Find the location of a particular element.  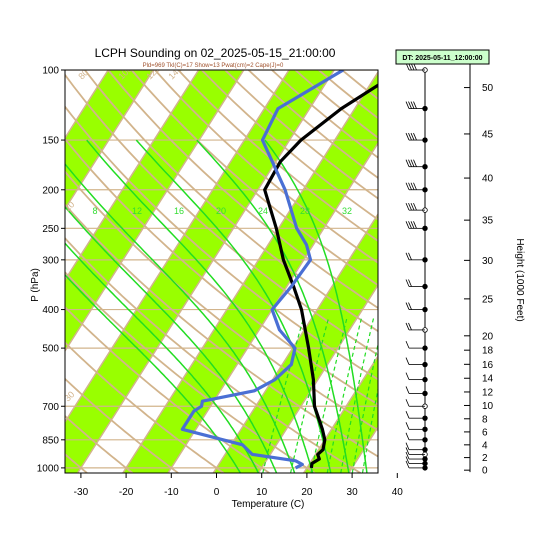

x-tick-label: 30 is located at coordinates (353, 492).